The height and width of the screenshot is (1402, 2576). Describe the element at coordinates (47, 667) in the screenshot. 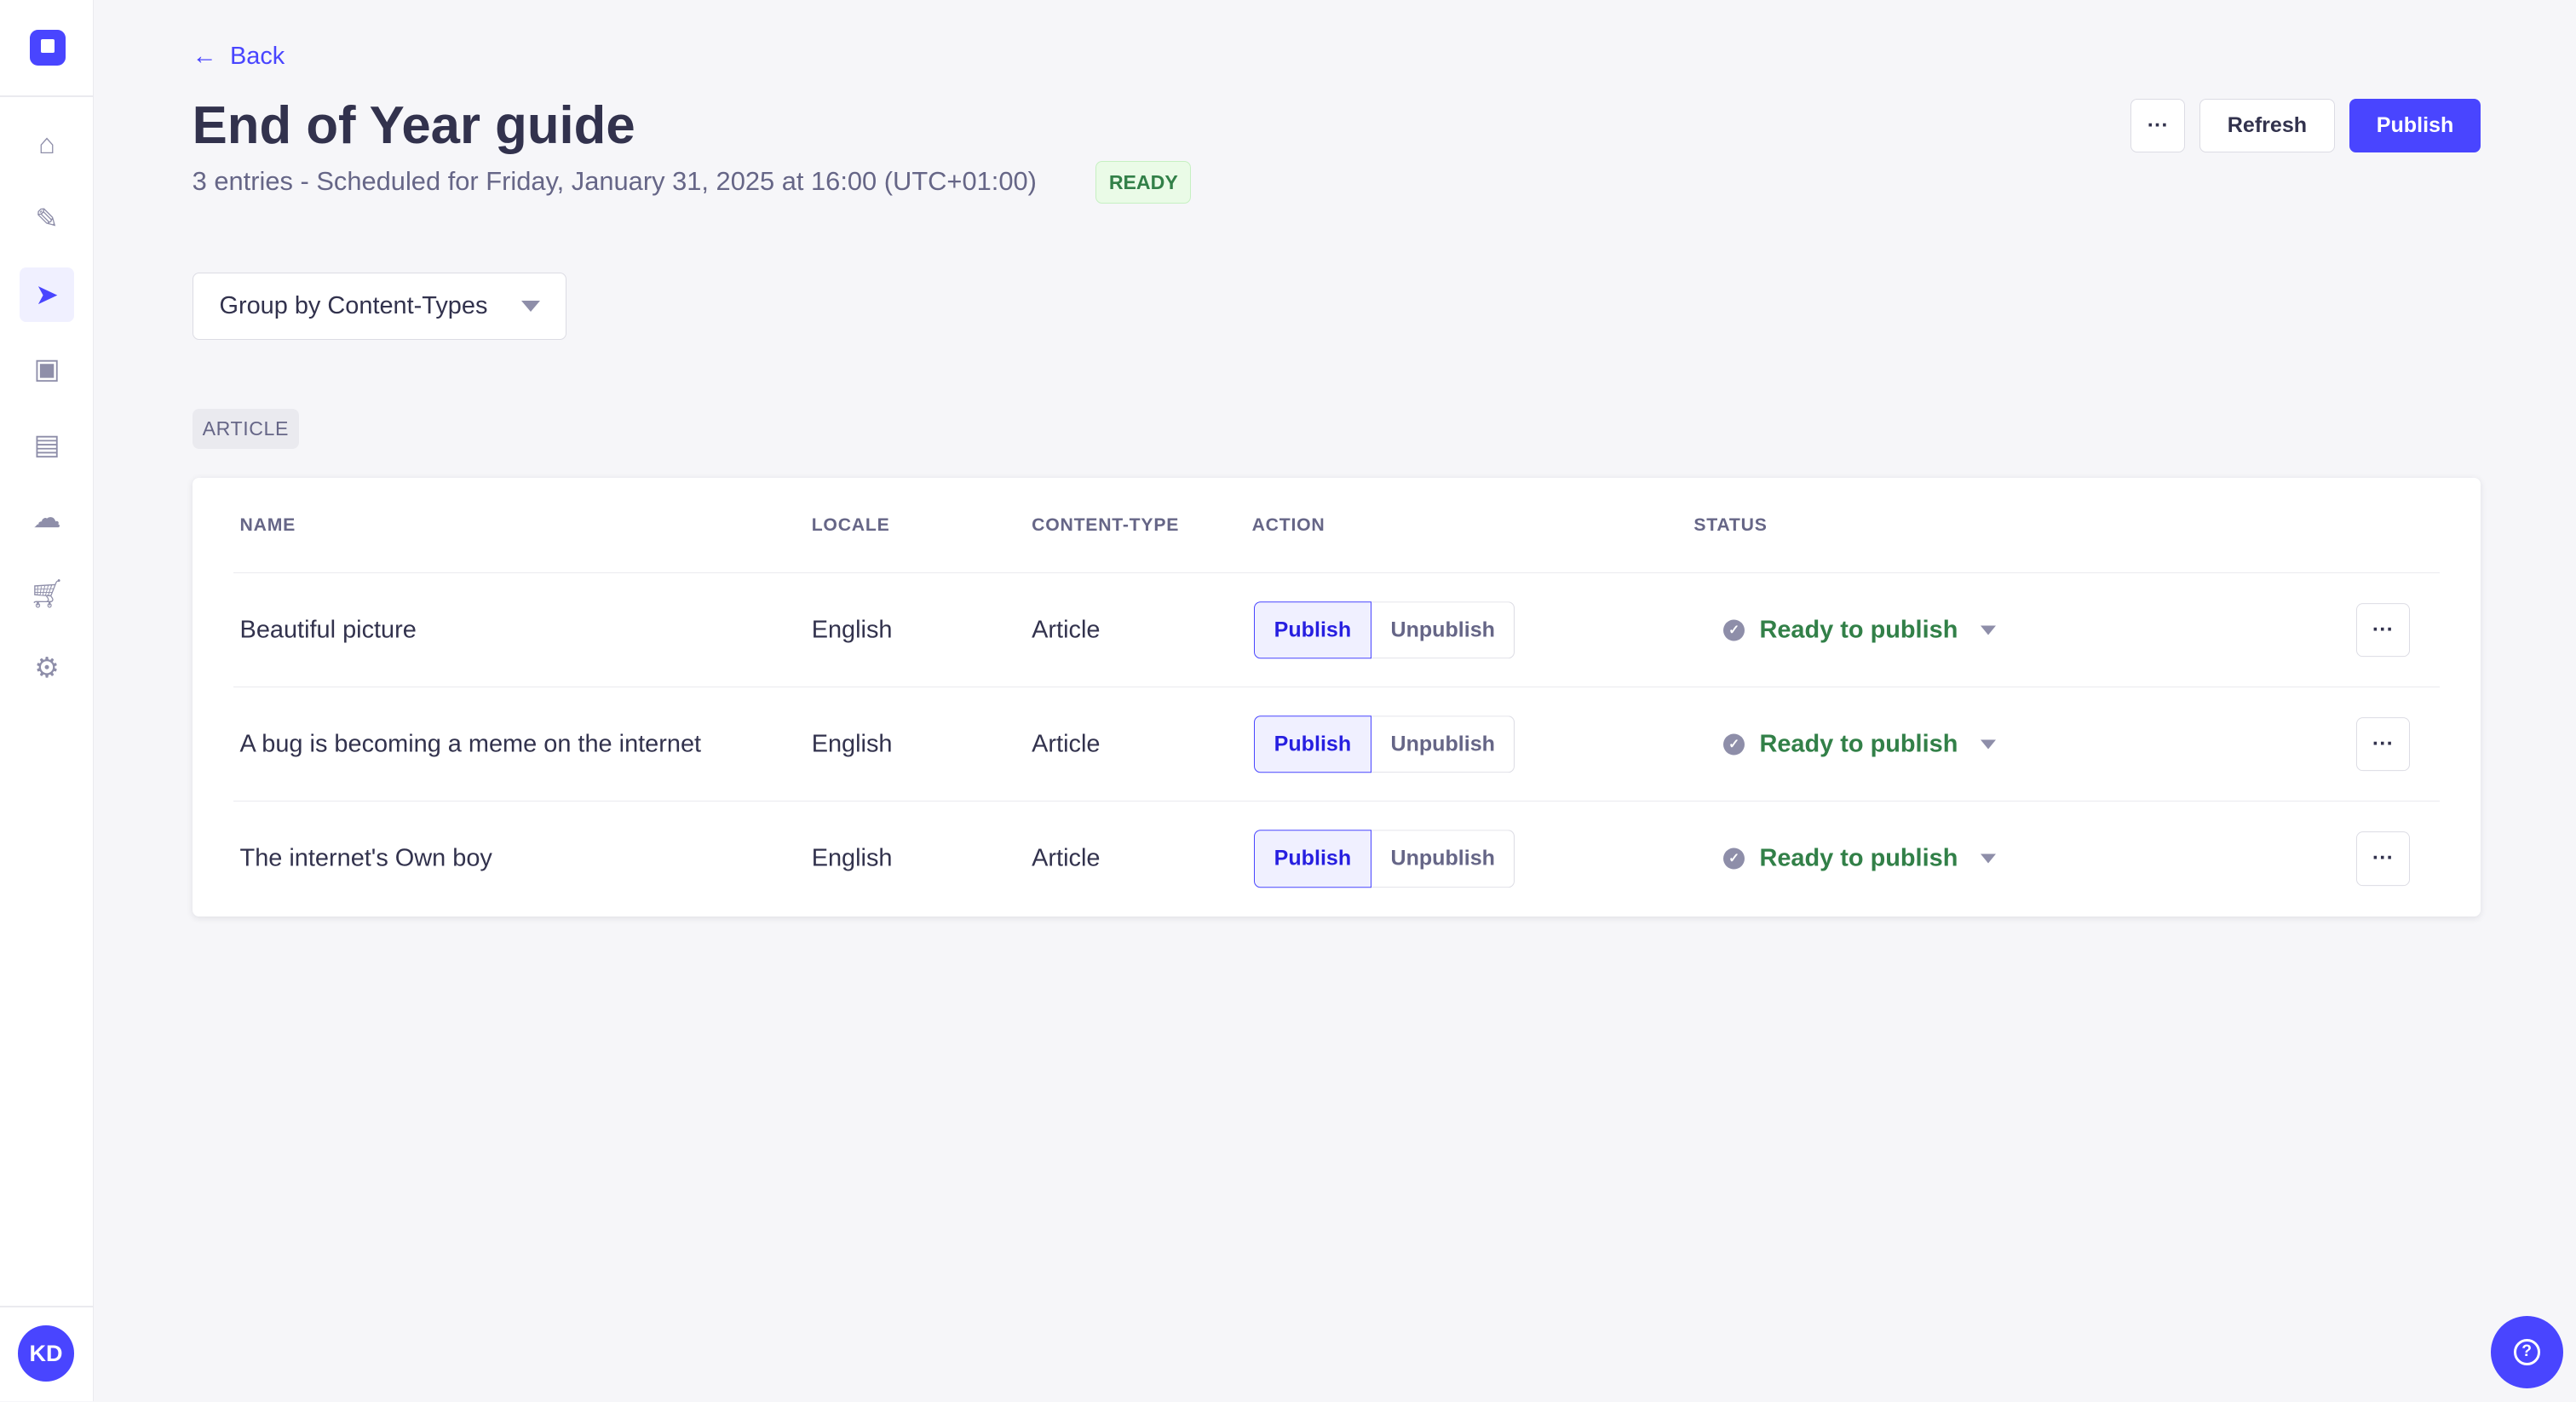

I see `gear-icon: ⚙` at that location.